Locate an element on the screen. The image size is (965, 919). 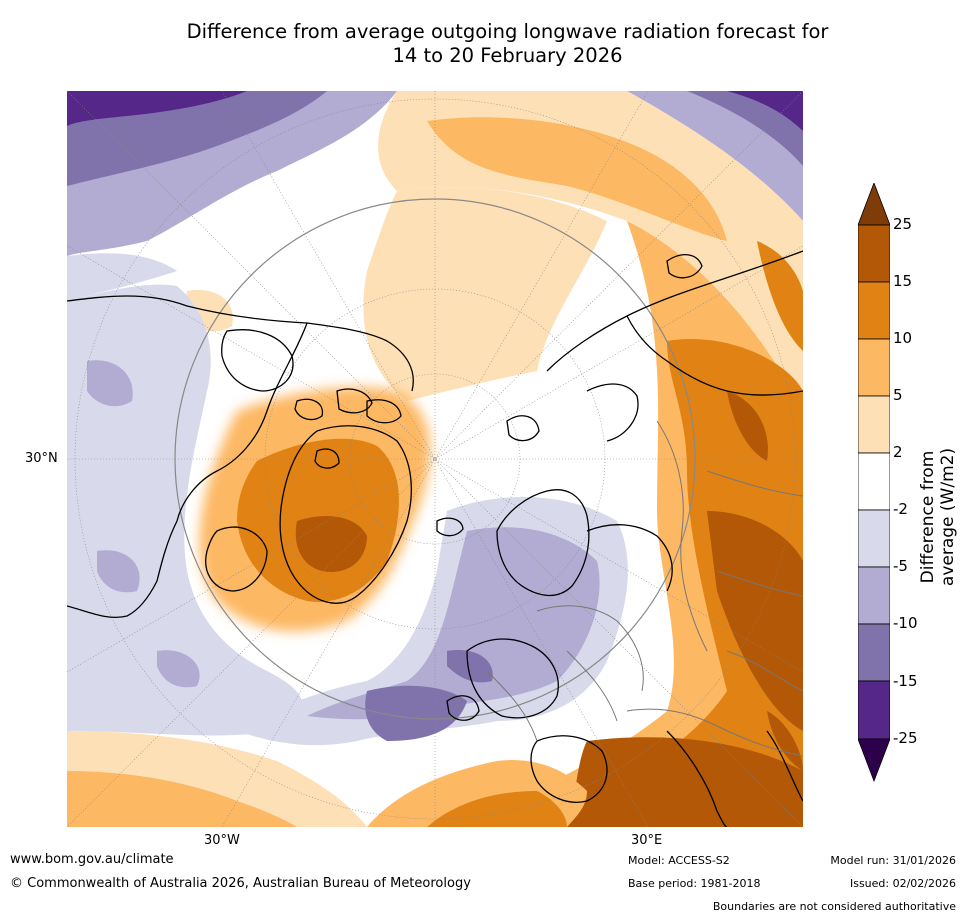
colorbar-tick: 15 is located at coordinates (903, 281).